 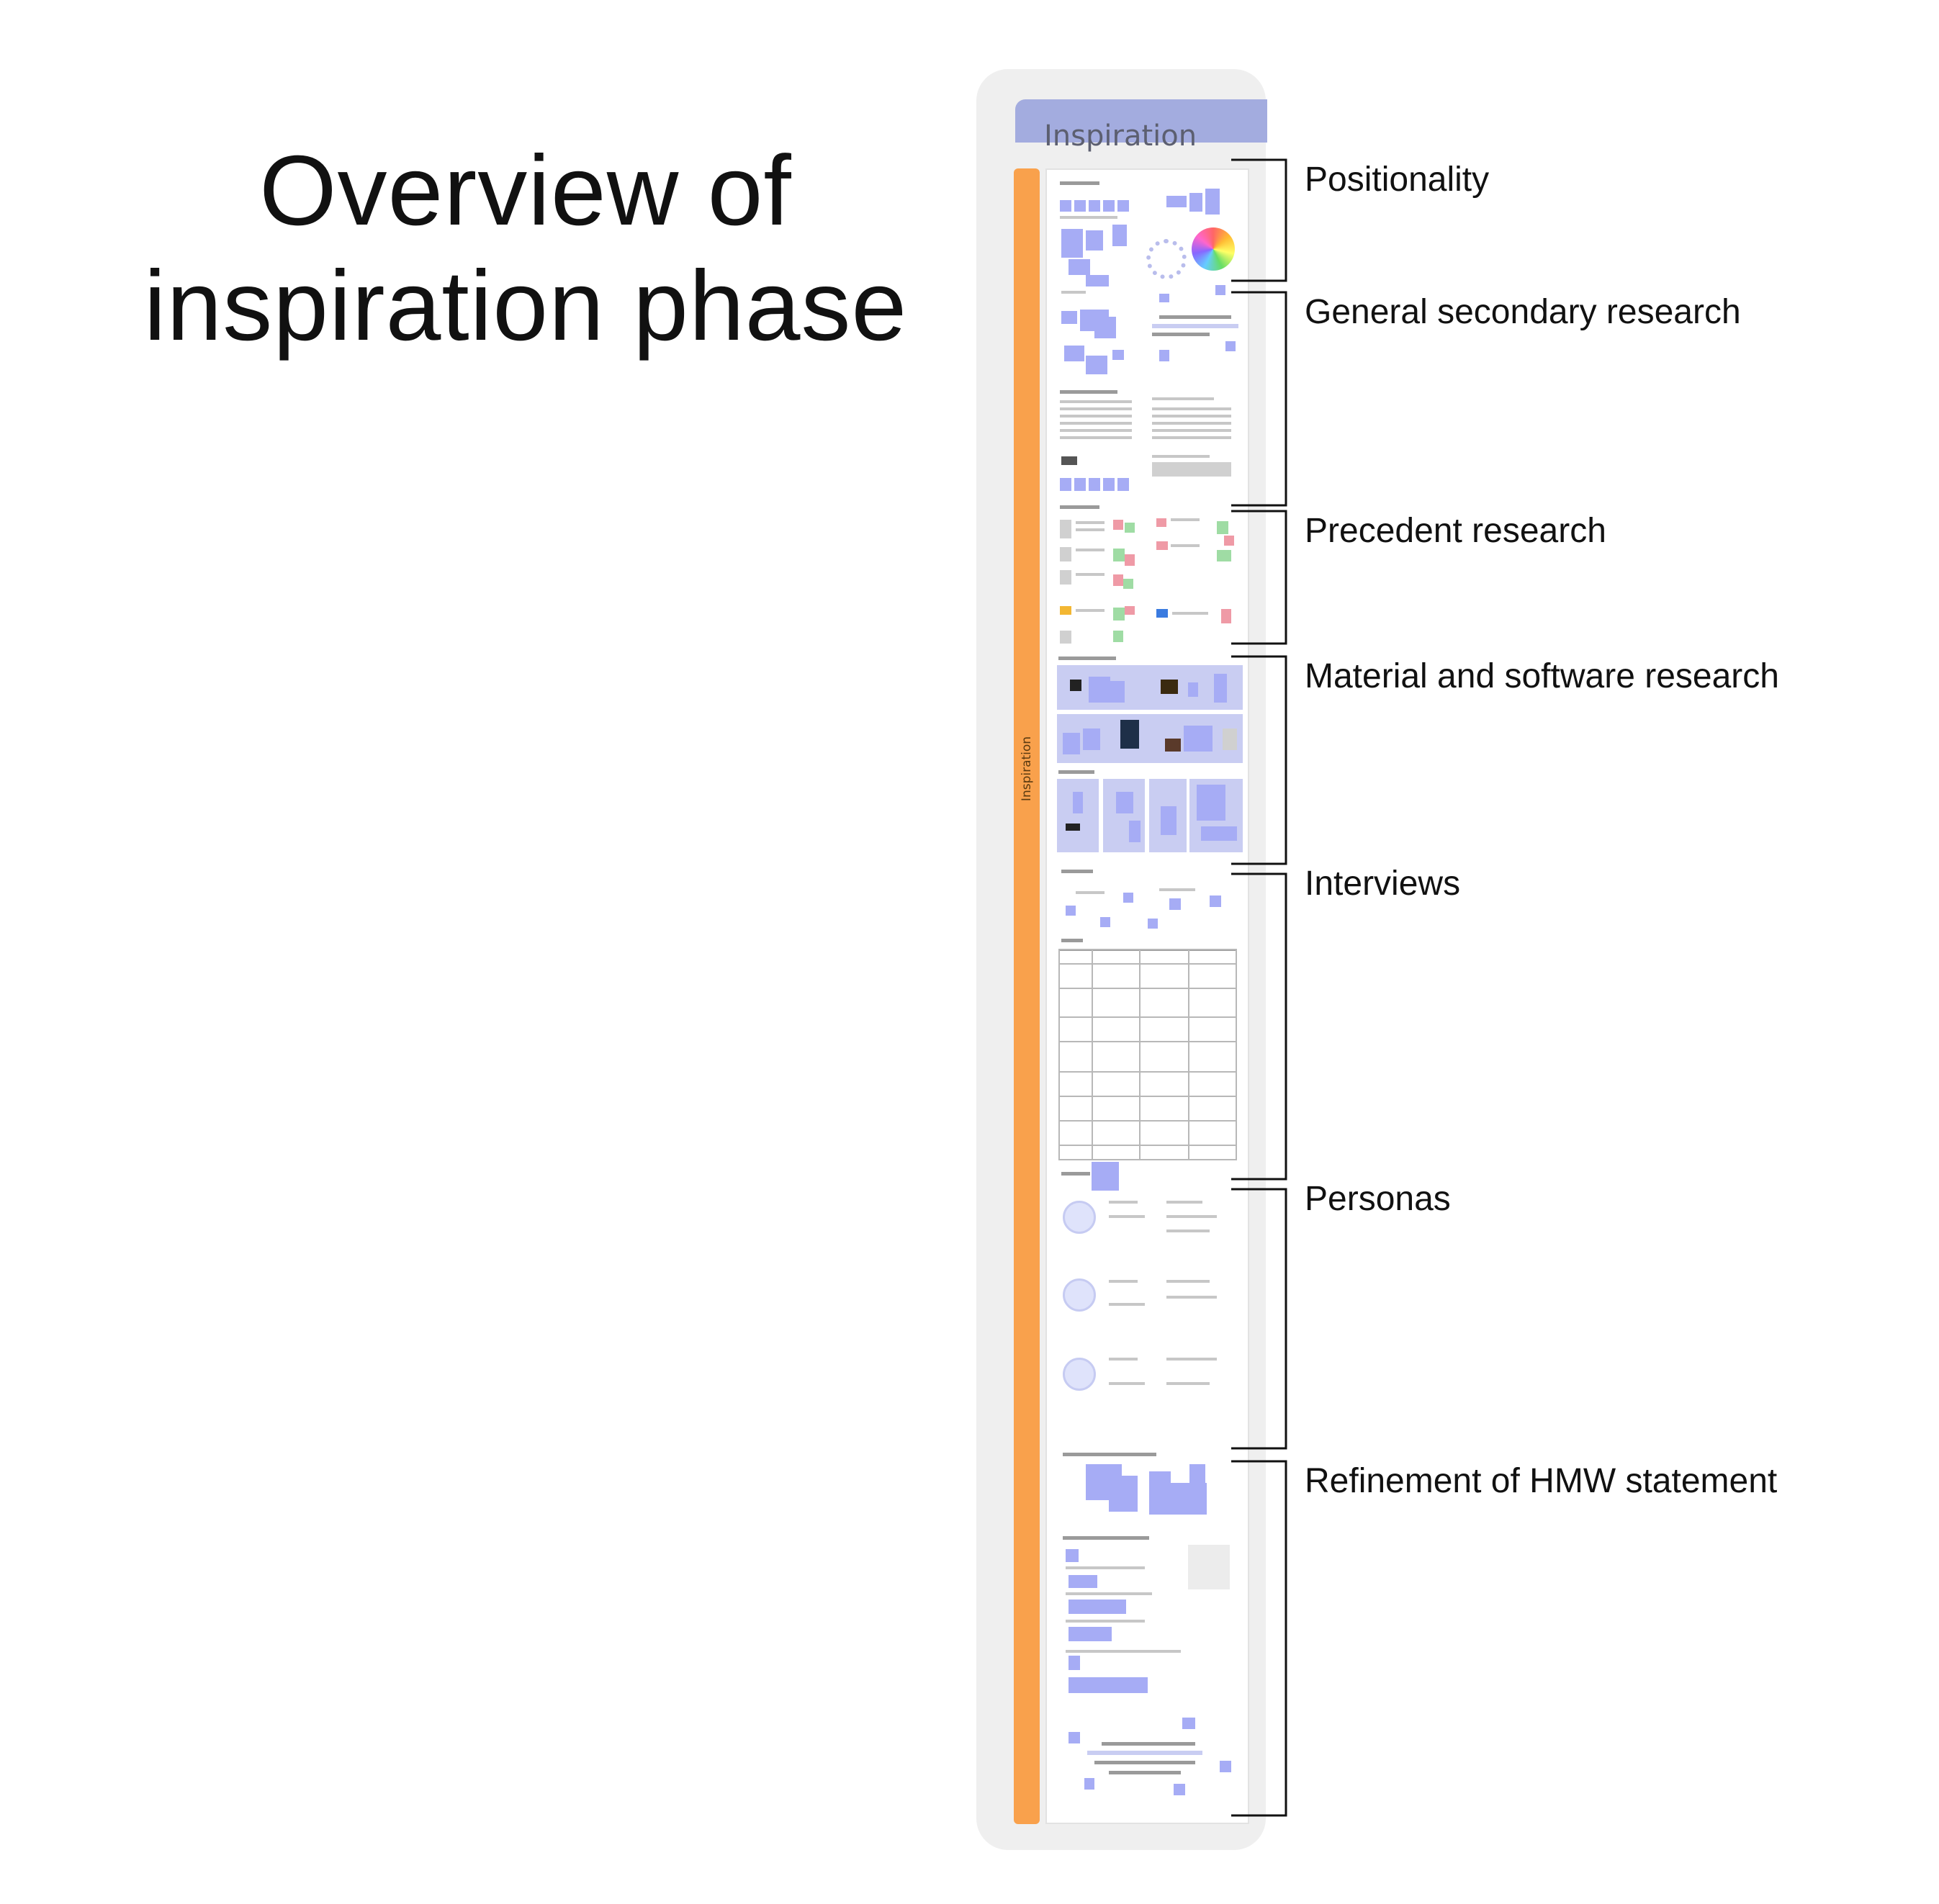 I want to click on bracket-refinement-of-hmw-statement, so click(x=1260, y=1638).